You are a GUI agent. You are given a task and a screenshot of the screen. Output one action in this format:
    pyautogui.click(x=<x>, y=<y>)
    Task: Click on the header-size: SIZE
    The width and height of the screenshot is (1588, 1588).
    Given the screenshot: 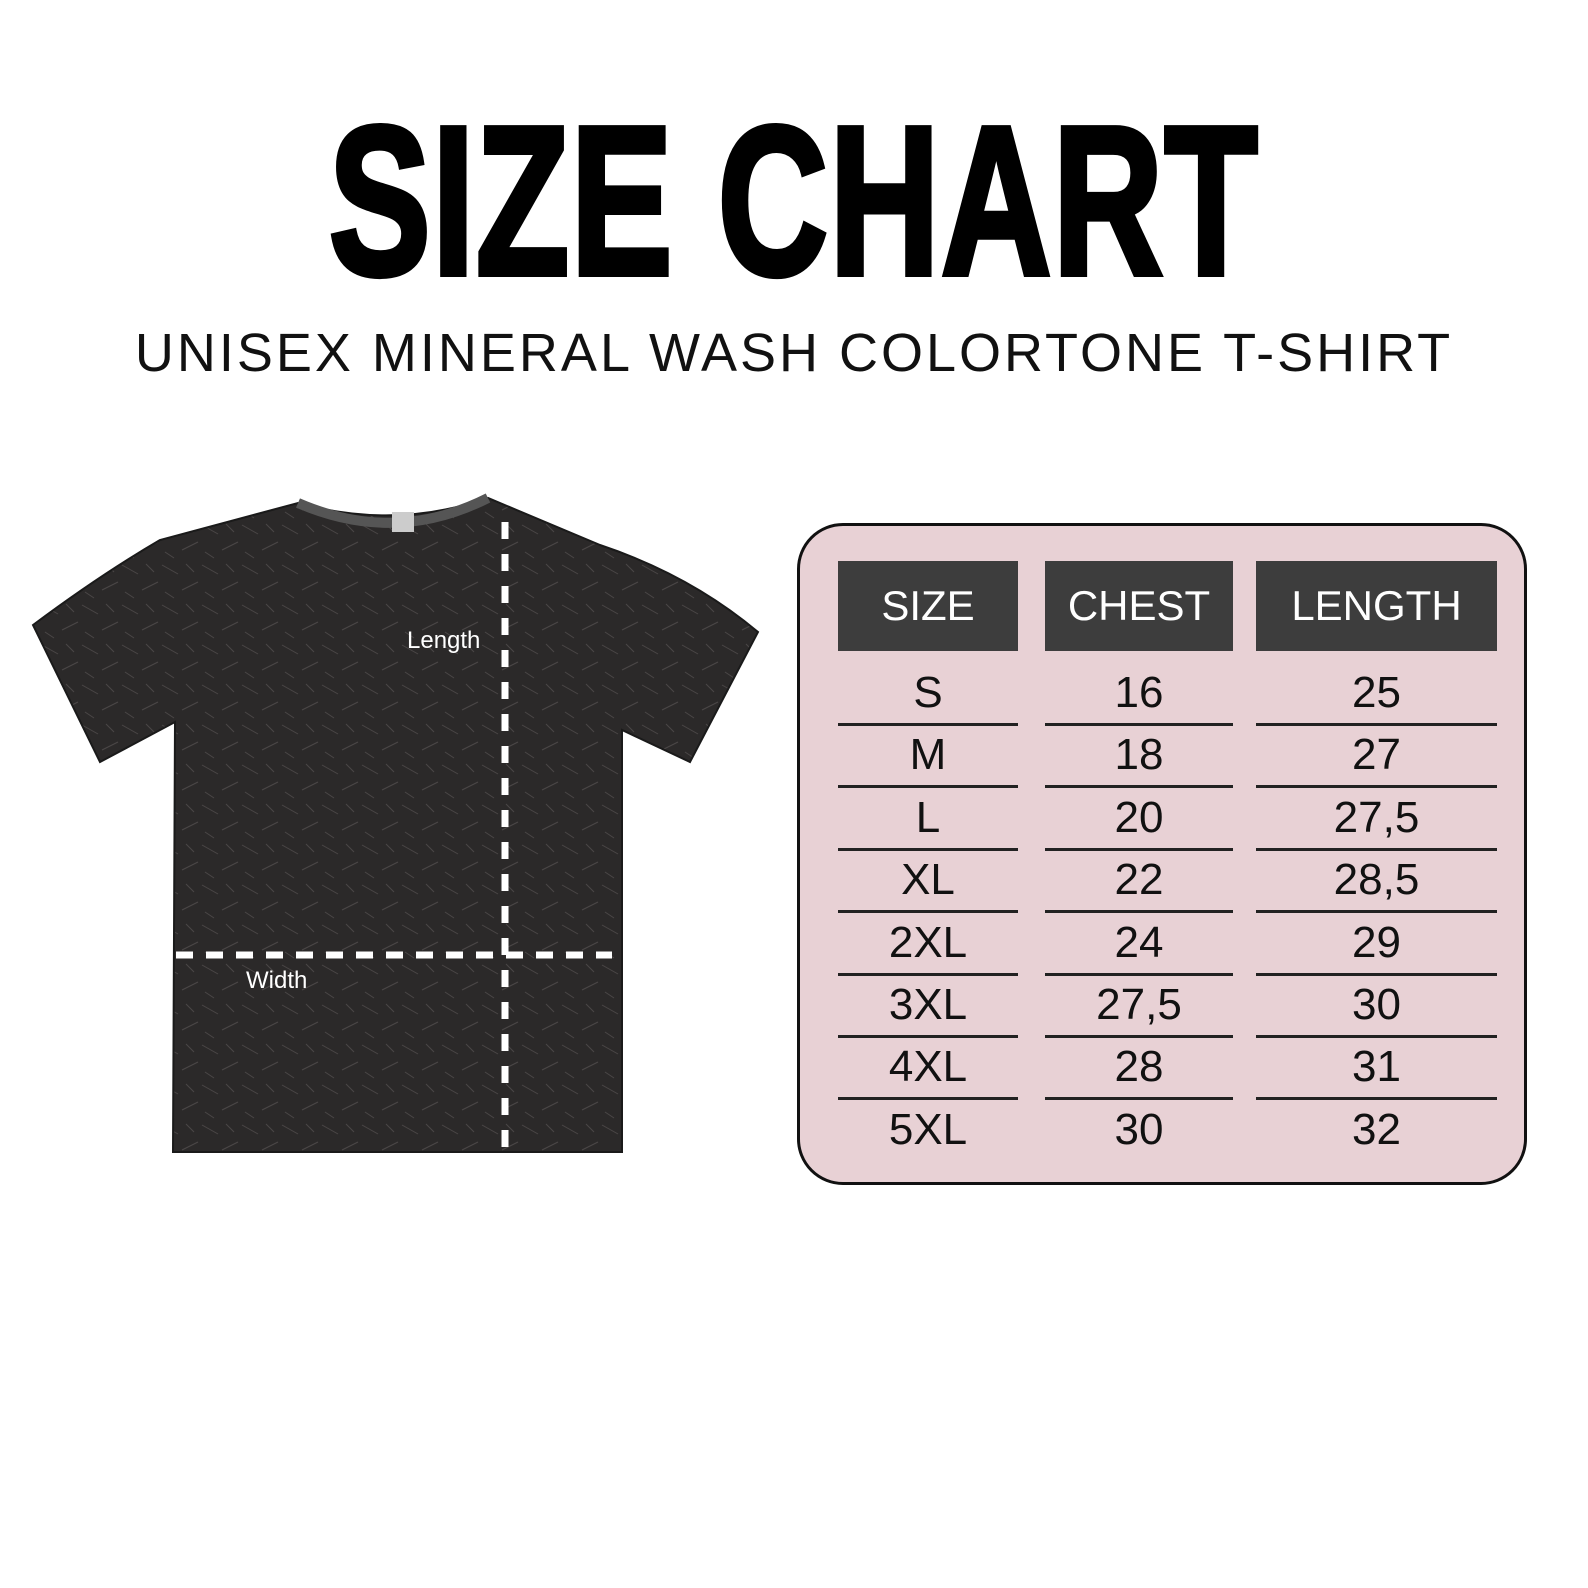 What is the action you would take?
    pyautogui.click(x=928, y=606)
    